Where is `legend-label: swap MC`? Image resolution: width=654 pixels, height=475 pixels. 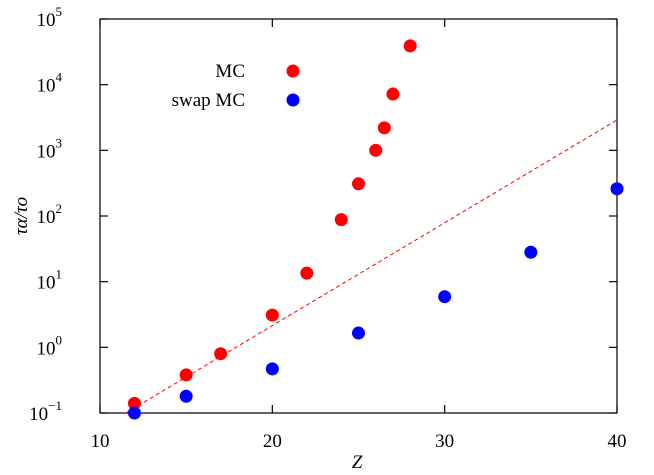
legend-label: swap MC is located at coordinates (208, 100).